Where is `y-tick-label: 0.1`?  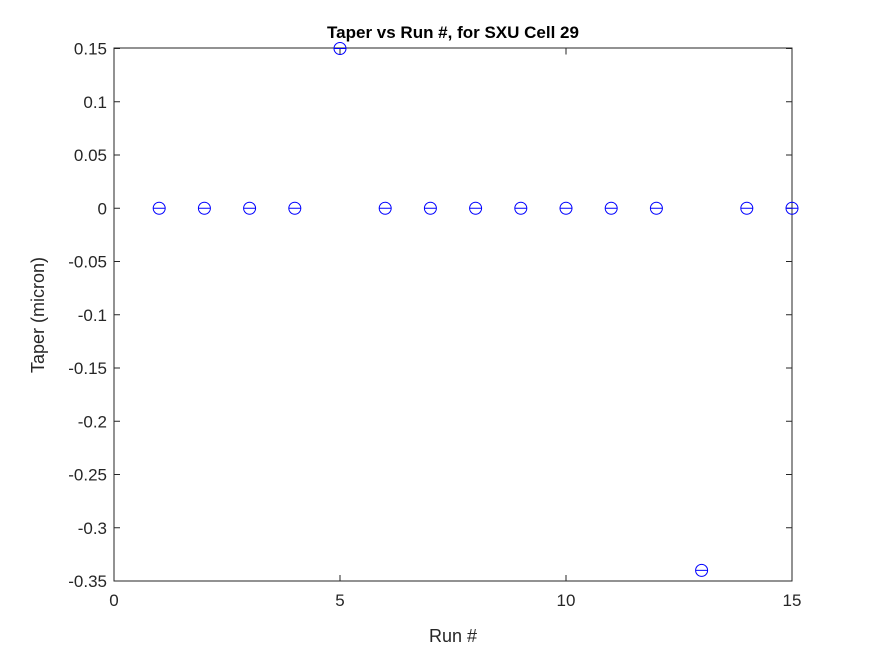 y-tick-label: 0.1 is located at coordinates (95, 102).